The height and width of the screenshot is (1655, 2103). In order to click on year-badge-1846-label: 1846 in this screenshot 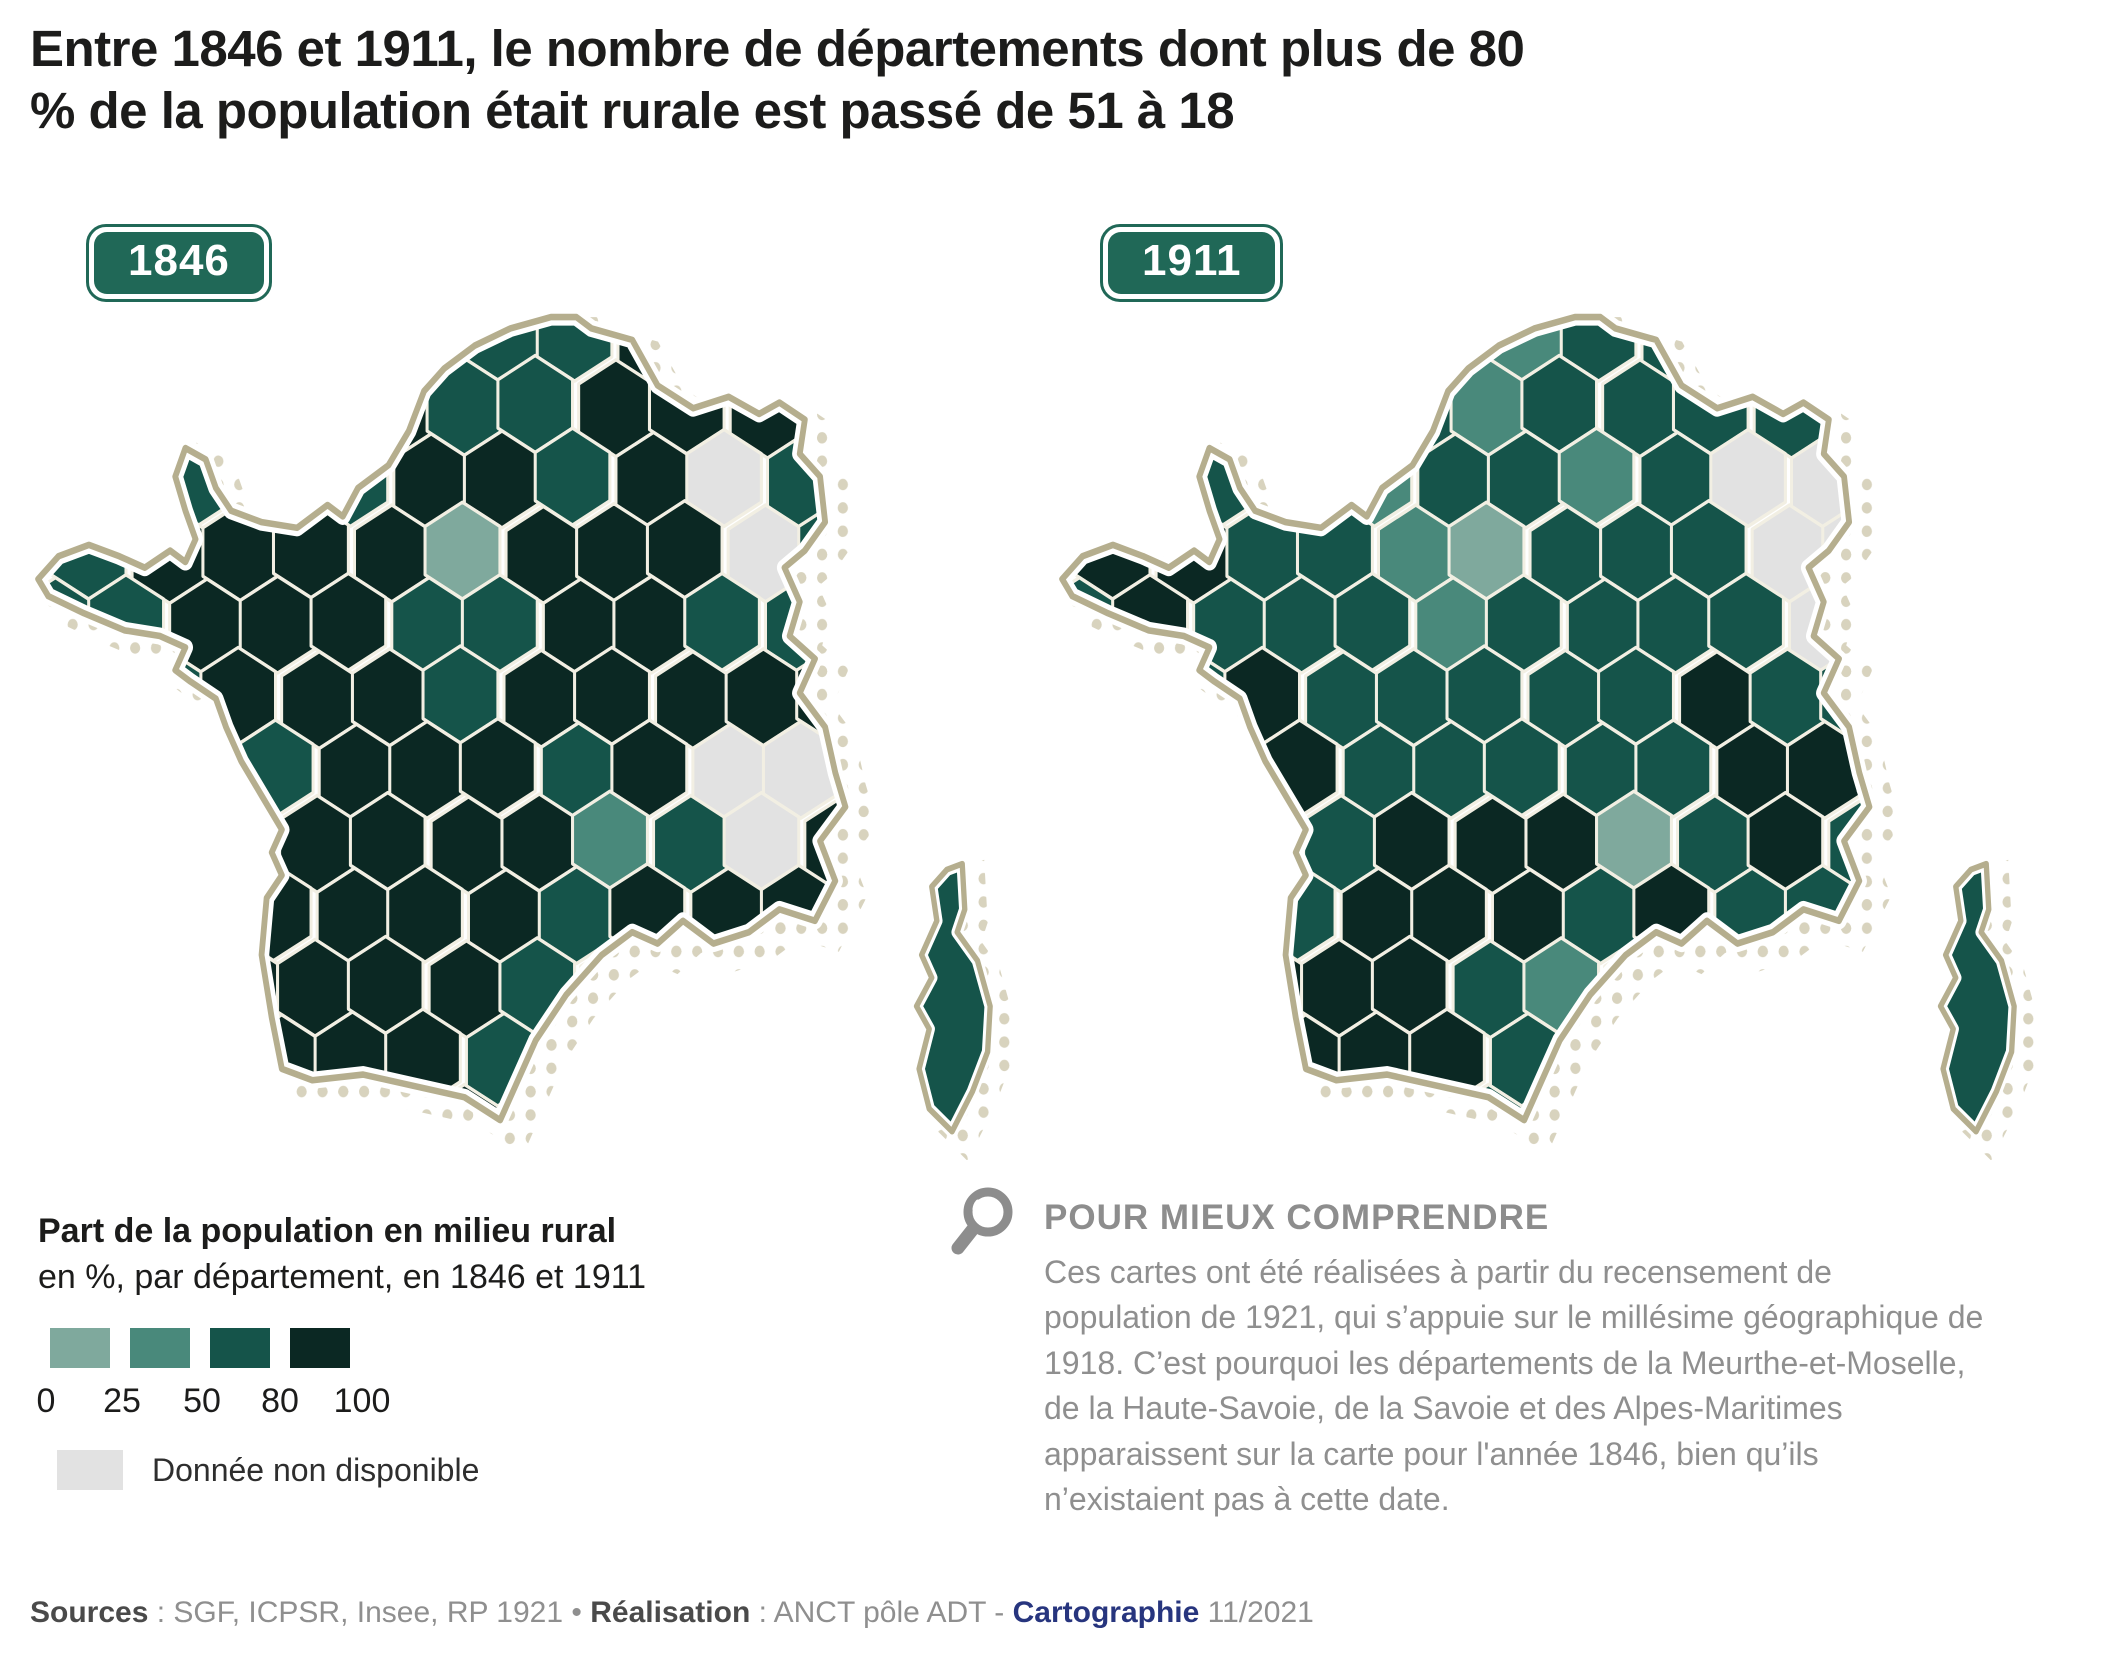, I will do `click(179, 263)`.